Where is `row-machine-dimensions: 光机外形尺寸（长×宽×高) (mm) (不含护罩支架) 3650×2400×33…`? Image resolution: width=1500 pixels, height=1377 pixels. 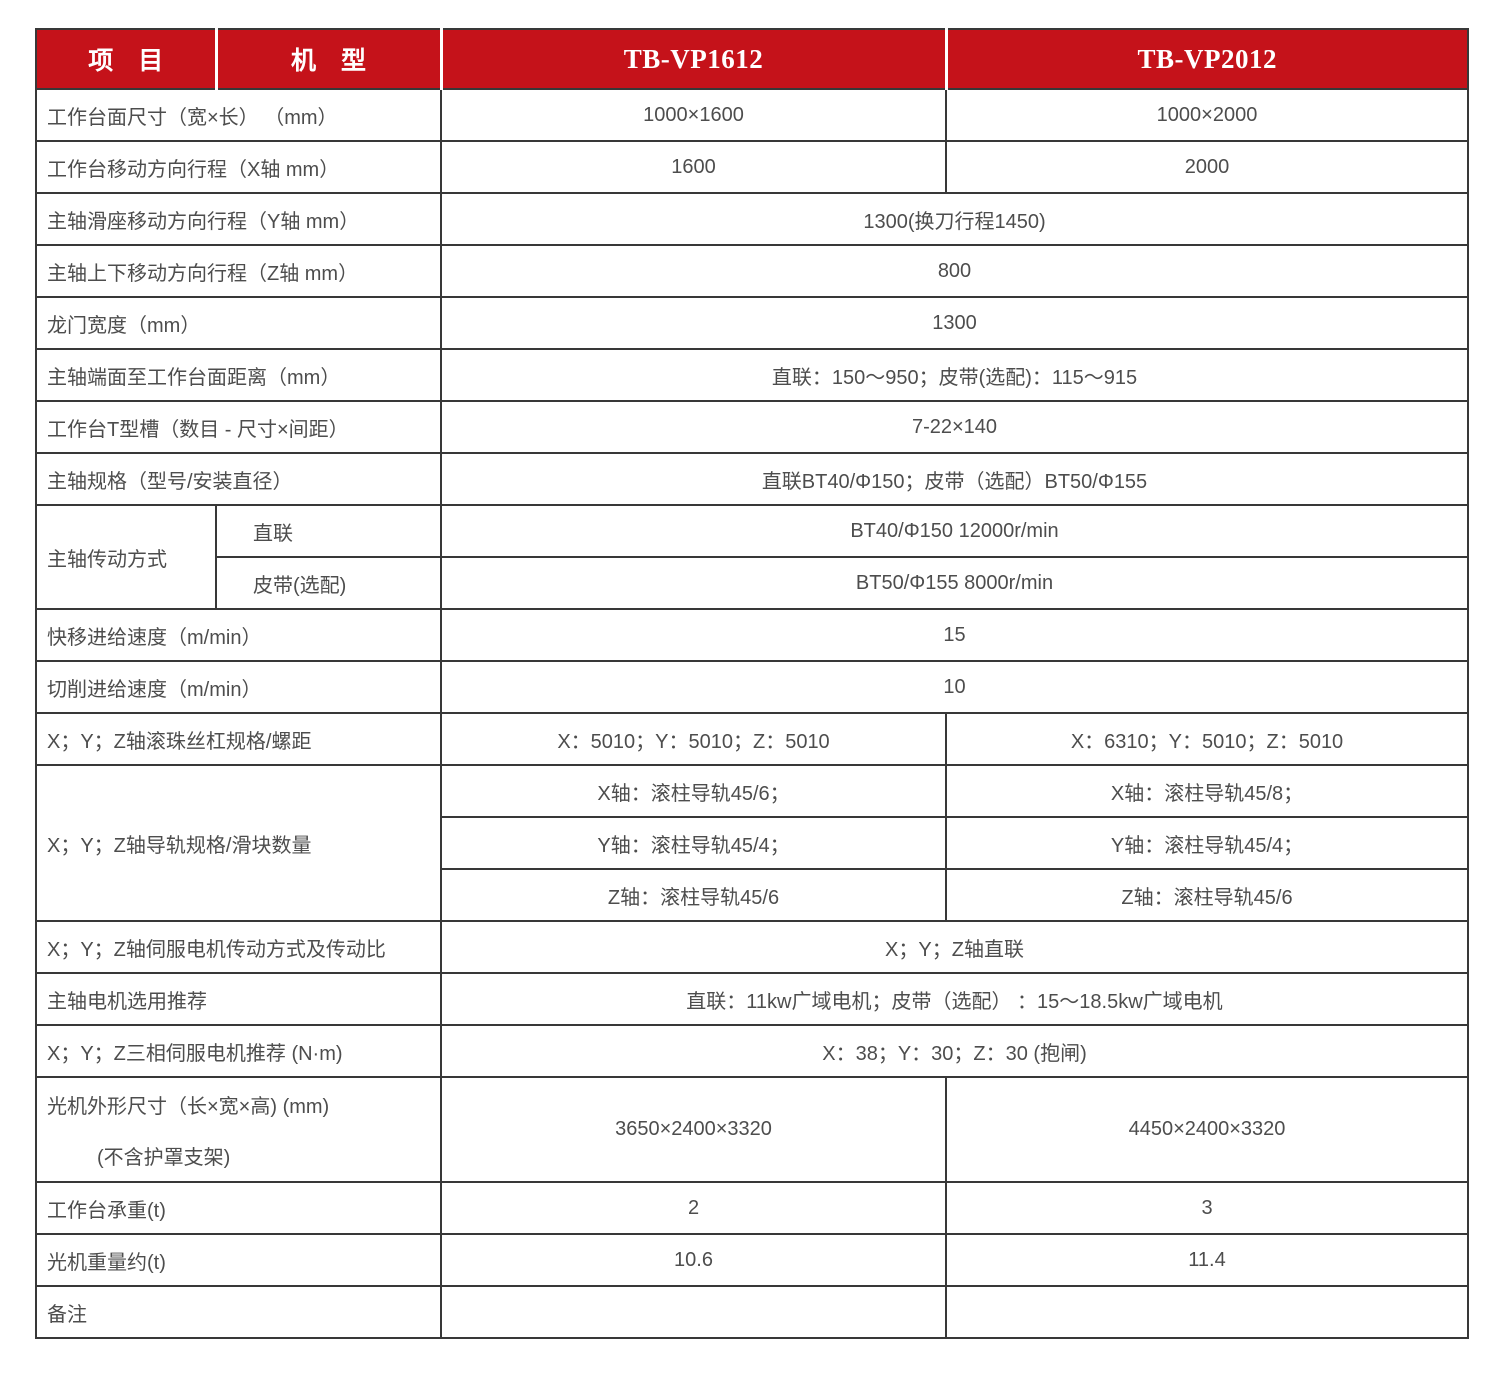
row-machine-dimensions: 光机外形尺寸（长×宽×高) (mm) (不含护罩支架) 3650×2400×33… is located at coordinates (752, 1129).